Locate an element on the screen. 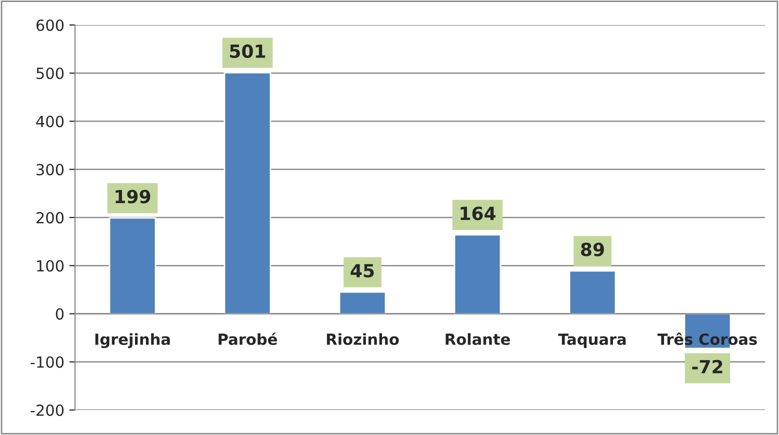  y-tick-label: 300 is located at coordinates (50, 170).